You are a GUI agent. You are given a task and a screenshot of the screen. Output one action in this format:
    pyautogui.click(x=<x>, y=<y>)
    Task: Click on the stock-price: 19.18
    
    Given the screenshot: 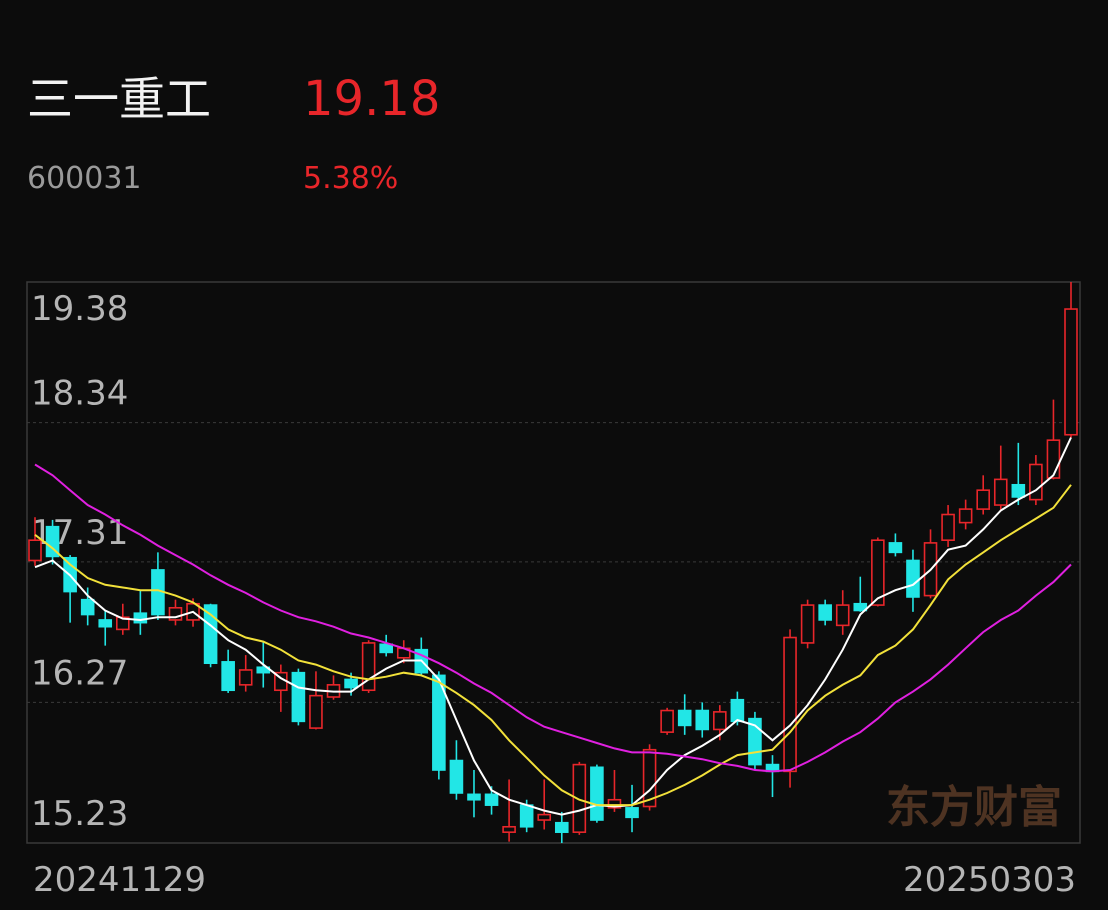 What is the action you would take?
    pyautogui.click(x=371, y=99)
    